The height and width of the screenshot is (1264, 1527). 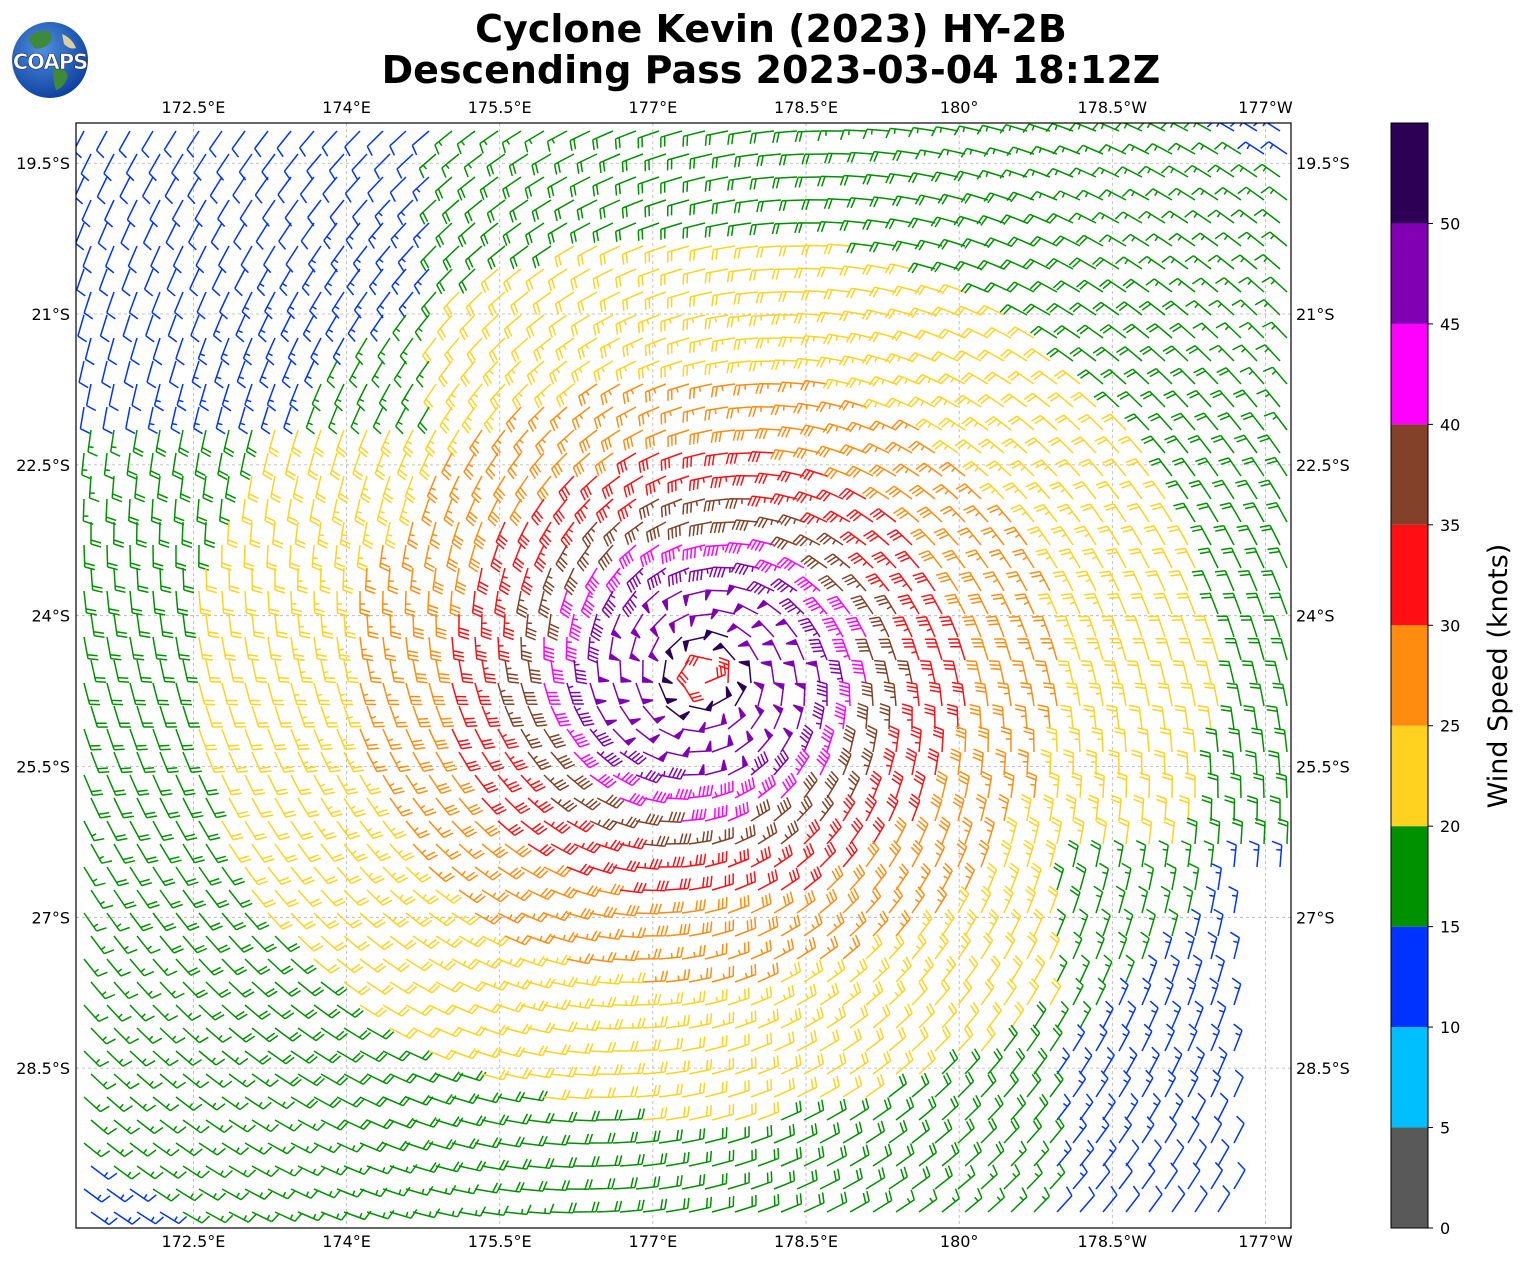 What do you see at coordinates (806, 107) in the screenshot?
I see `lon-tick-label: 178.5°E` at bounding box center [806, 107].